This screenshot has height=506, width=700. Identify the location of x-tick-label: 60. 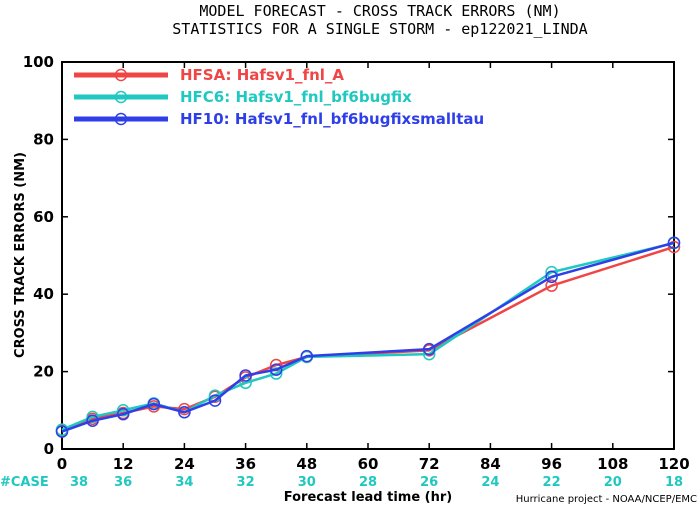
(368, 464).